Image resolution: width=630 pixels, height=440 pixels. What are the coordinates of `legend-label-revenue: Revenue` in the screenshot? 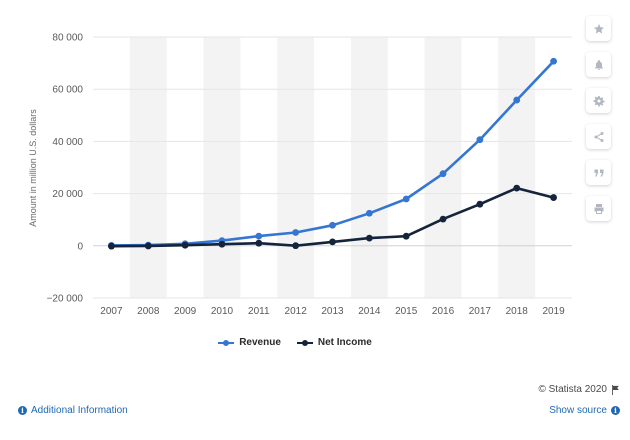 It's located at (260, 342).